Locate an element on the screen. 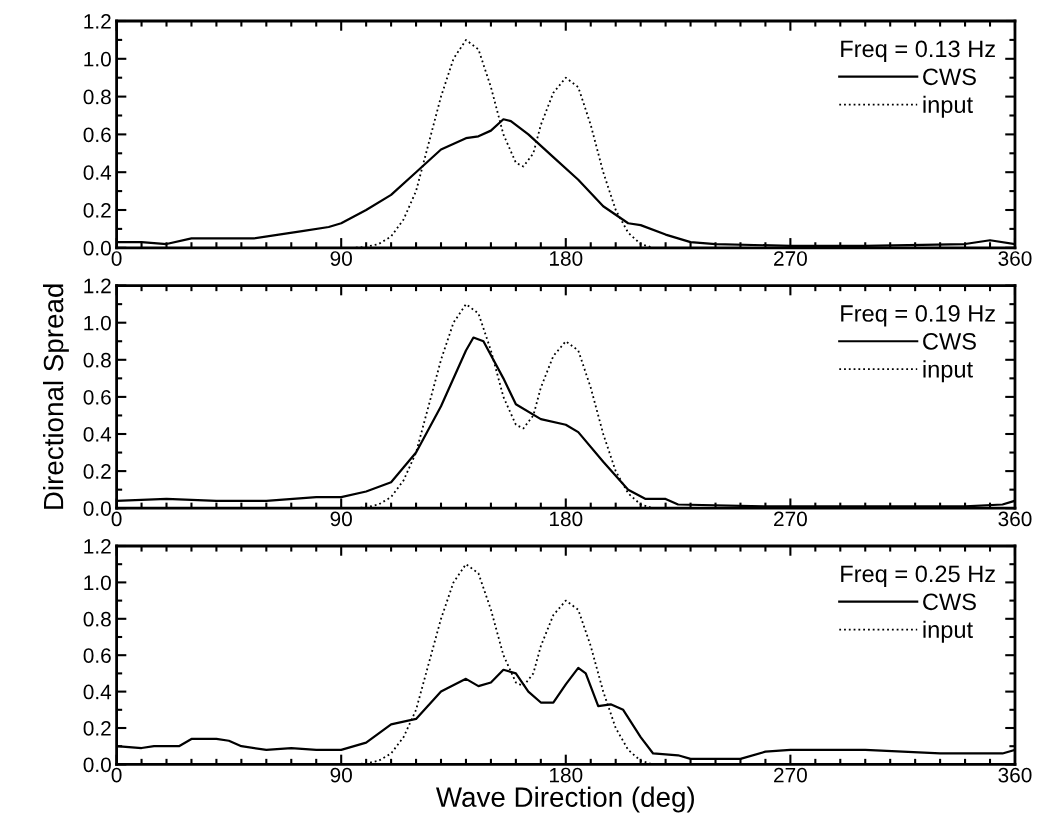  y-axis-title: Directional Spread is located at coordinates (55, 396).